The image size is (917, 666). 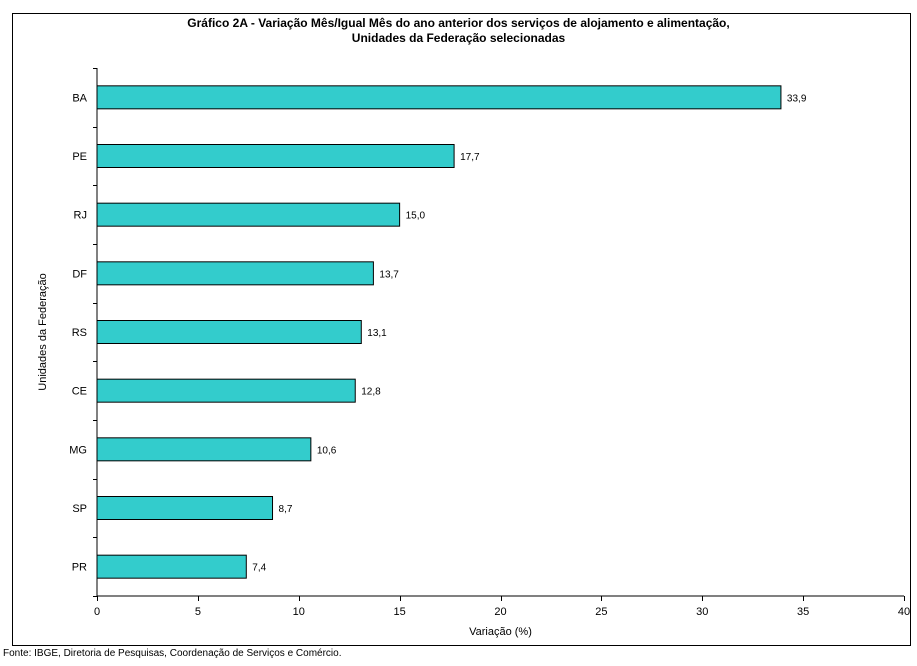 I want to click on bar-ce, so click(x=226, y=390).